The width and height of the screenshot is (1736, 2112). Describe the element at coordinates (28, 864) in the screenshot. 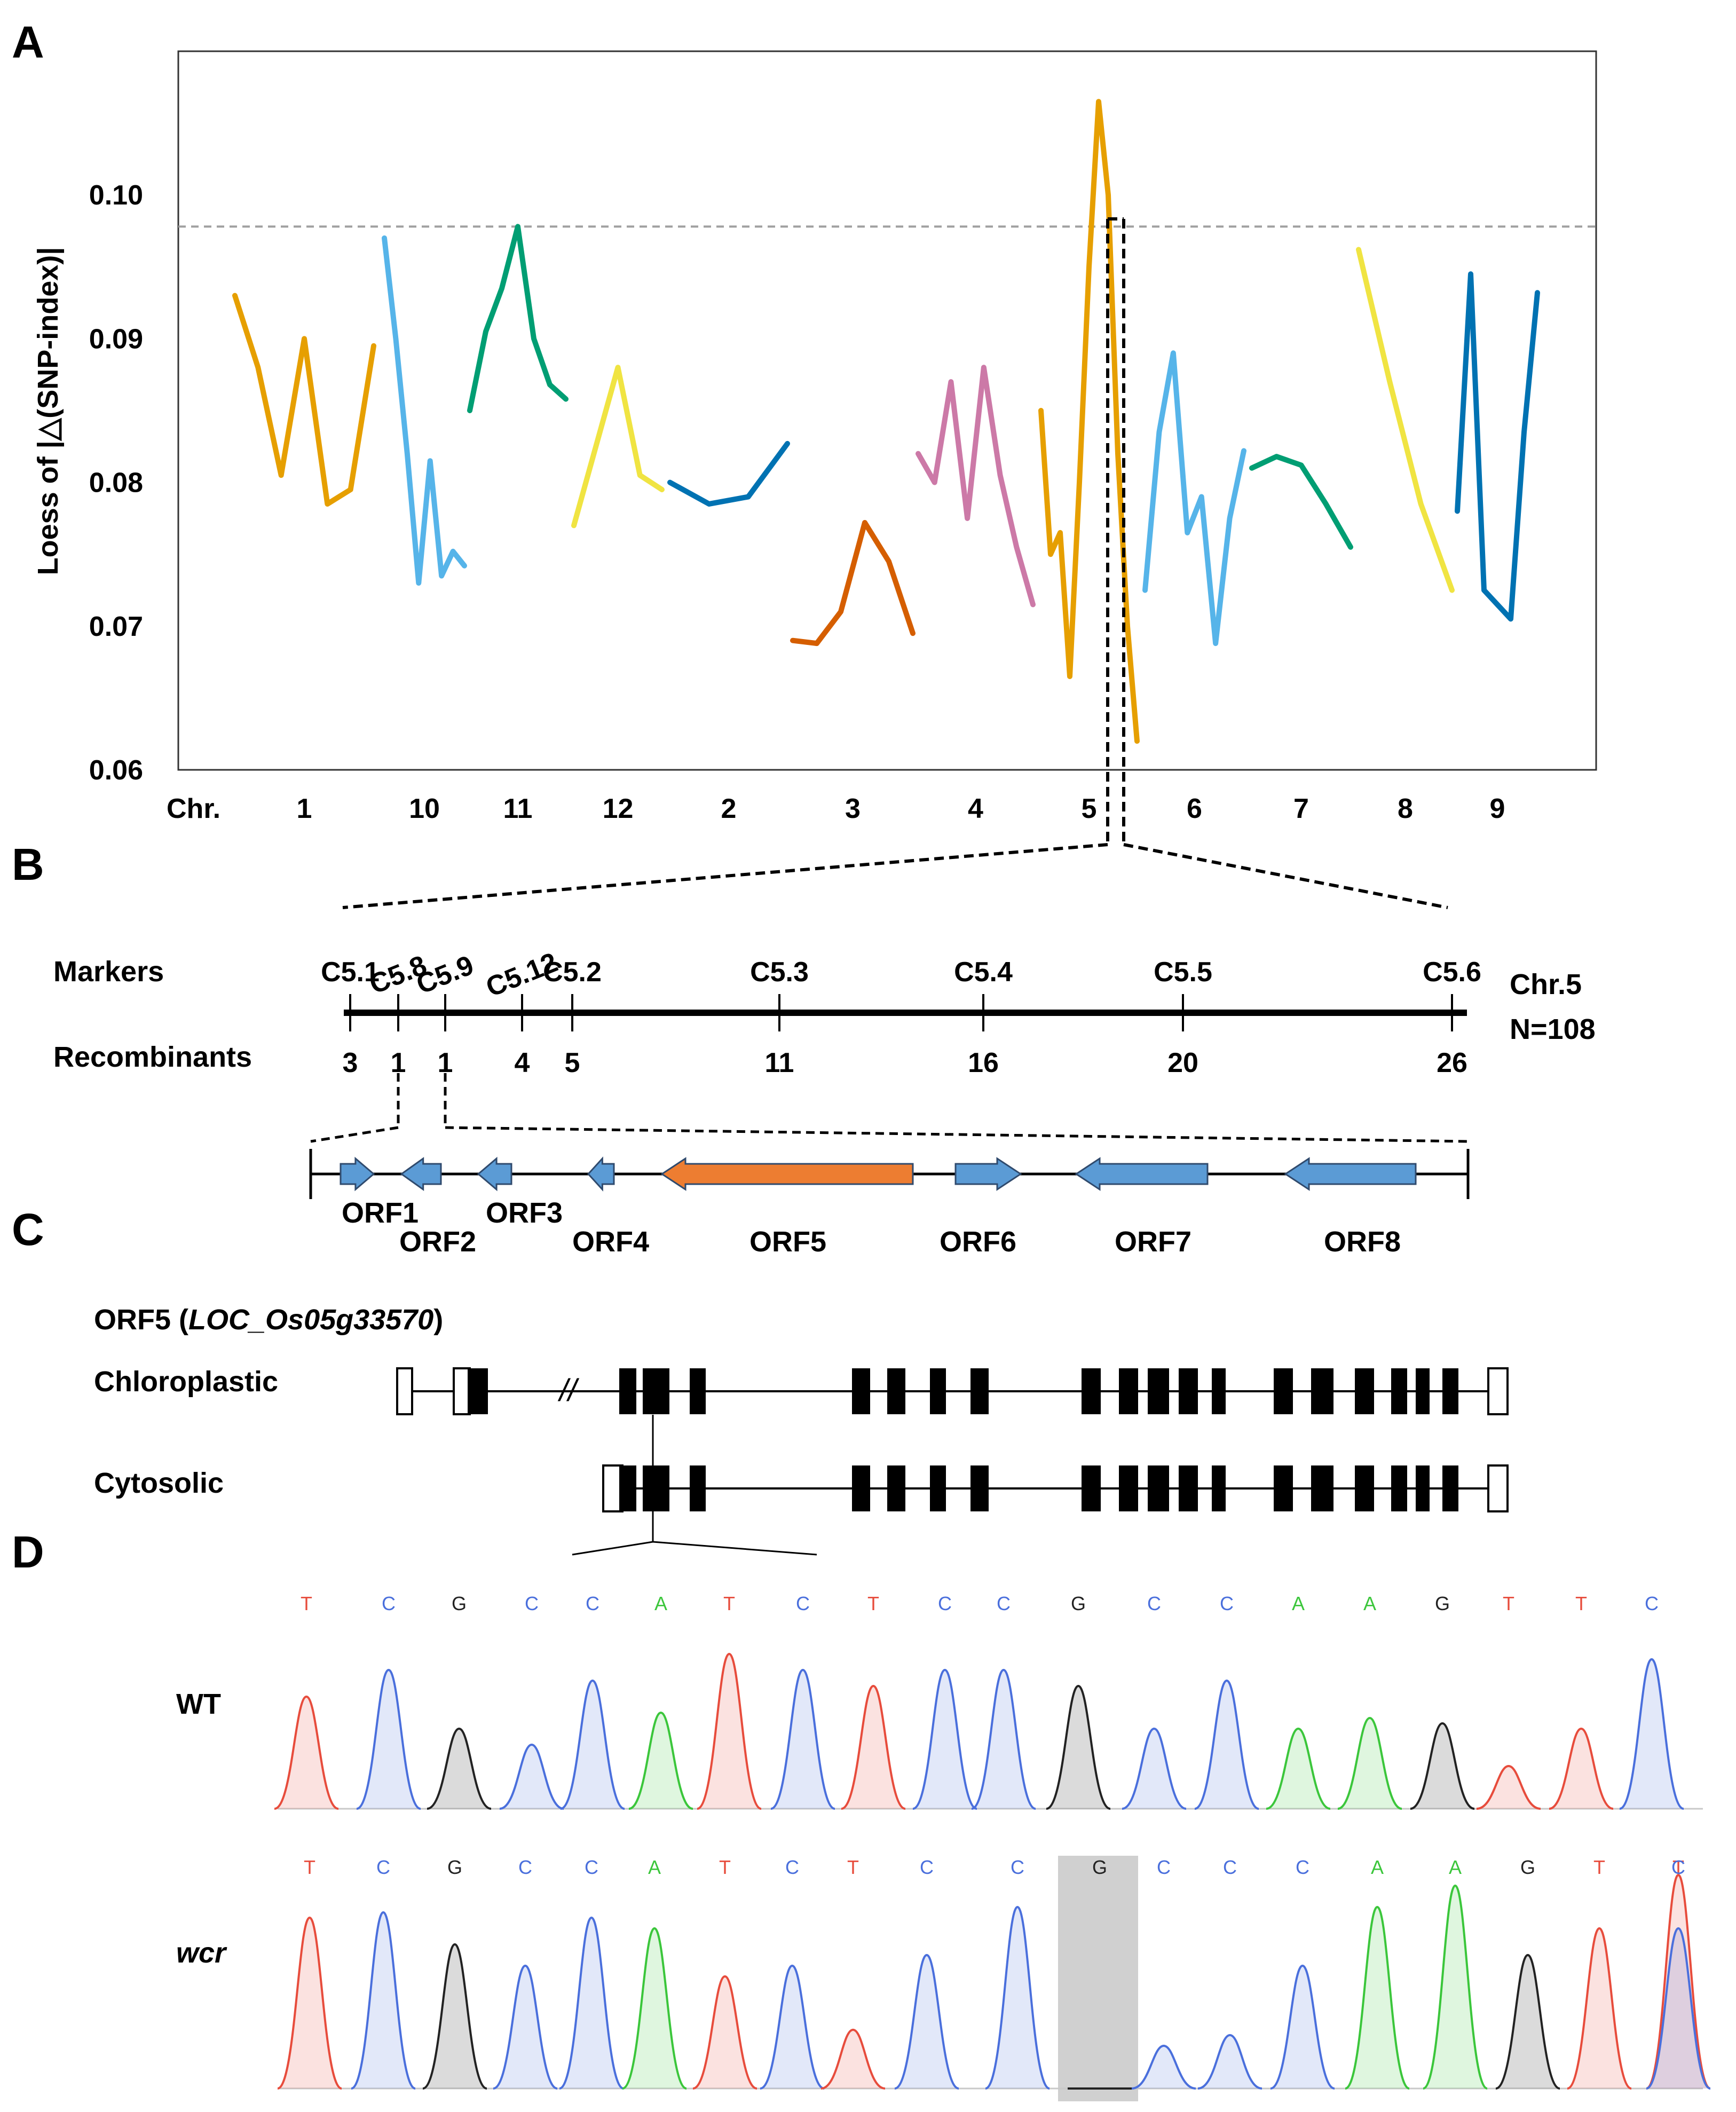

I see `panel-b-letter: B` at that location.